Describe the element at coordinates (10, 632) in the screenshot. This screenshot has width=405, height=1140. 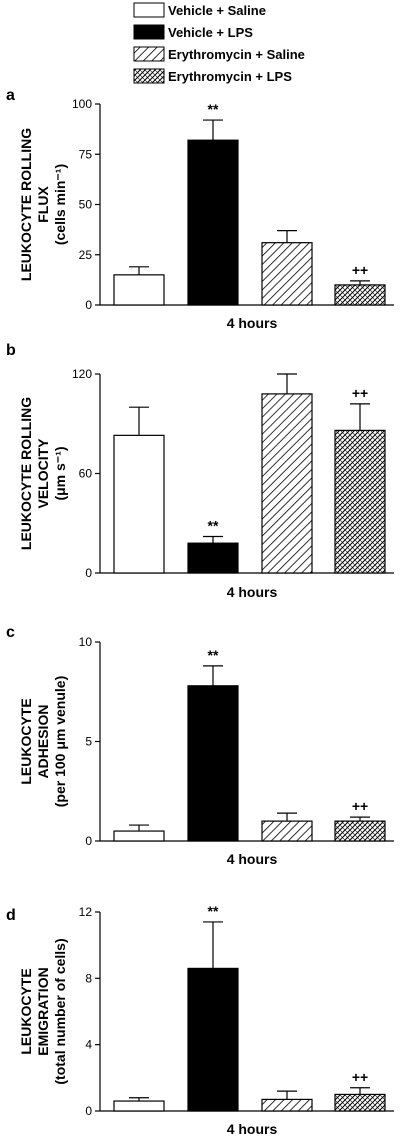
I see `panel-letter: c` at that location.